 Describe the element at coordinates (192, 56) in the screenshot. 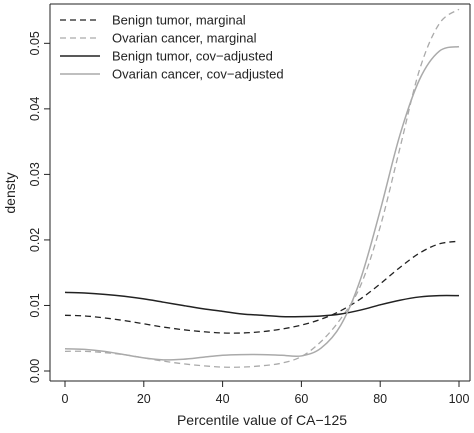

I see `legend-label-benign-tumor-cov-adjusted: Benign tumor, cov−adjusted` at that location.